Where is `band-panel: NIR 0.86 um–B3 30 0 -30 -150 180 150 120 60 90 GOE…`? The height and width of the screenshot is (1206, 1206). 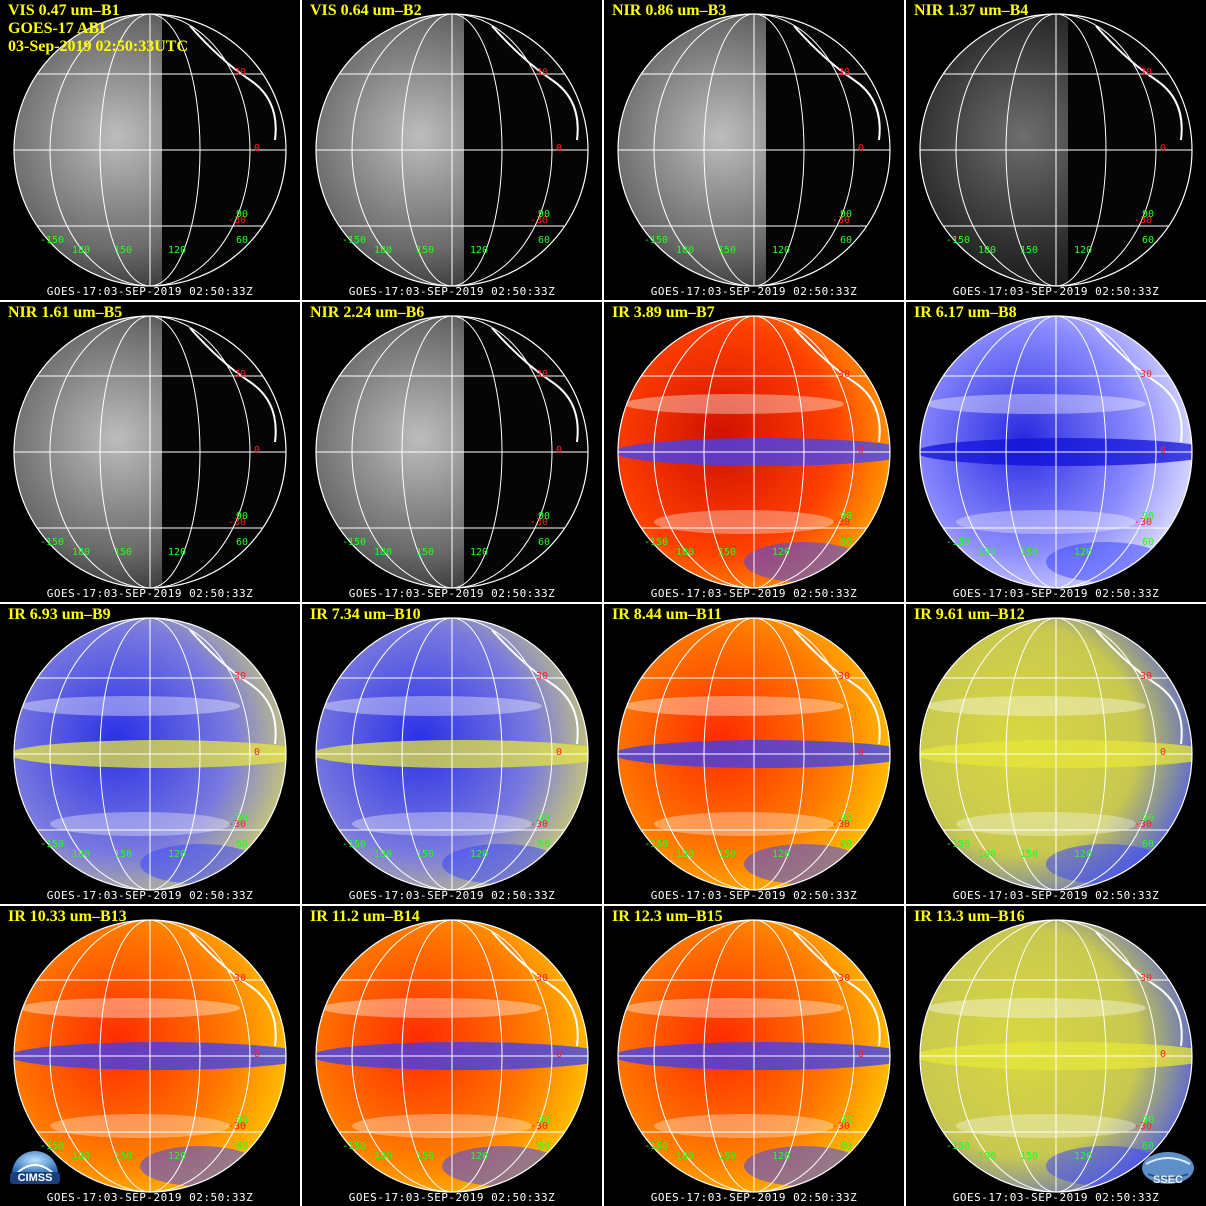
band-panel: NIR 0.86 um–B3 30 0 -30 -150 180 150 120 60 90 GOE… is located at coordinates (754, 150).